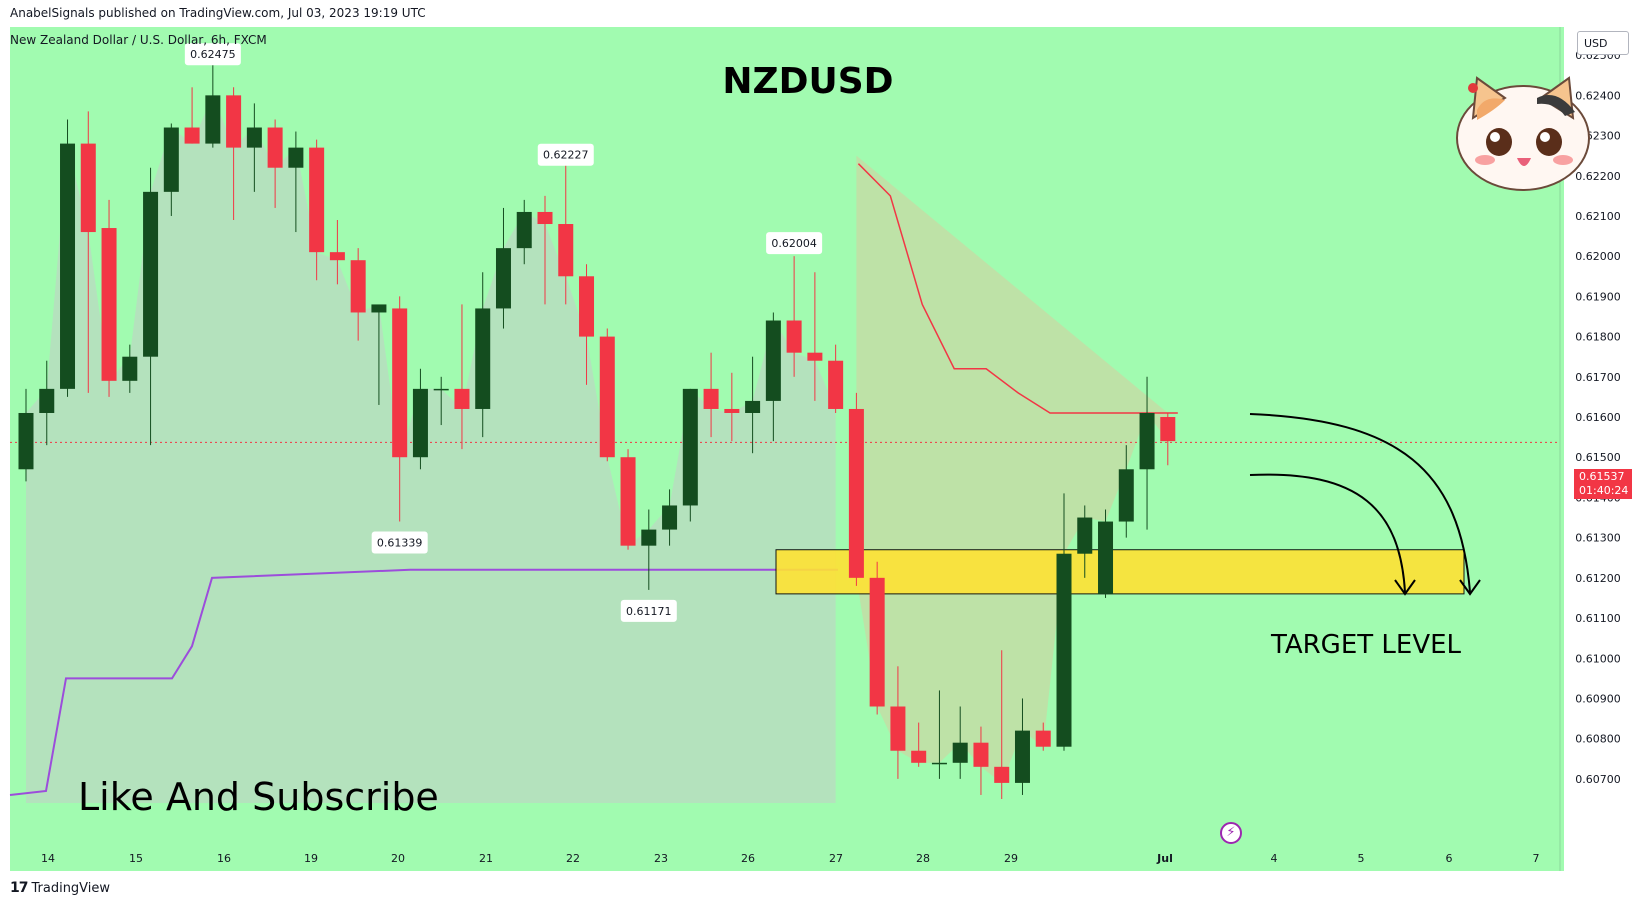 This screenshot has height=906, width=1643. What do you see at coordinates (486, 858) in the screenshot?
I see `x-tick-label: 21` at bounding box center [486, 858].